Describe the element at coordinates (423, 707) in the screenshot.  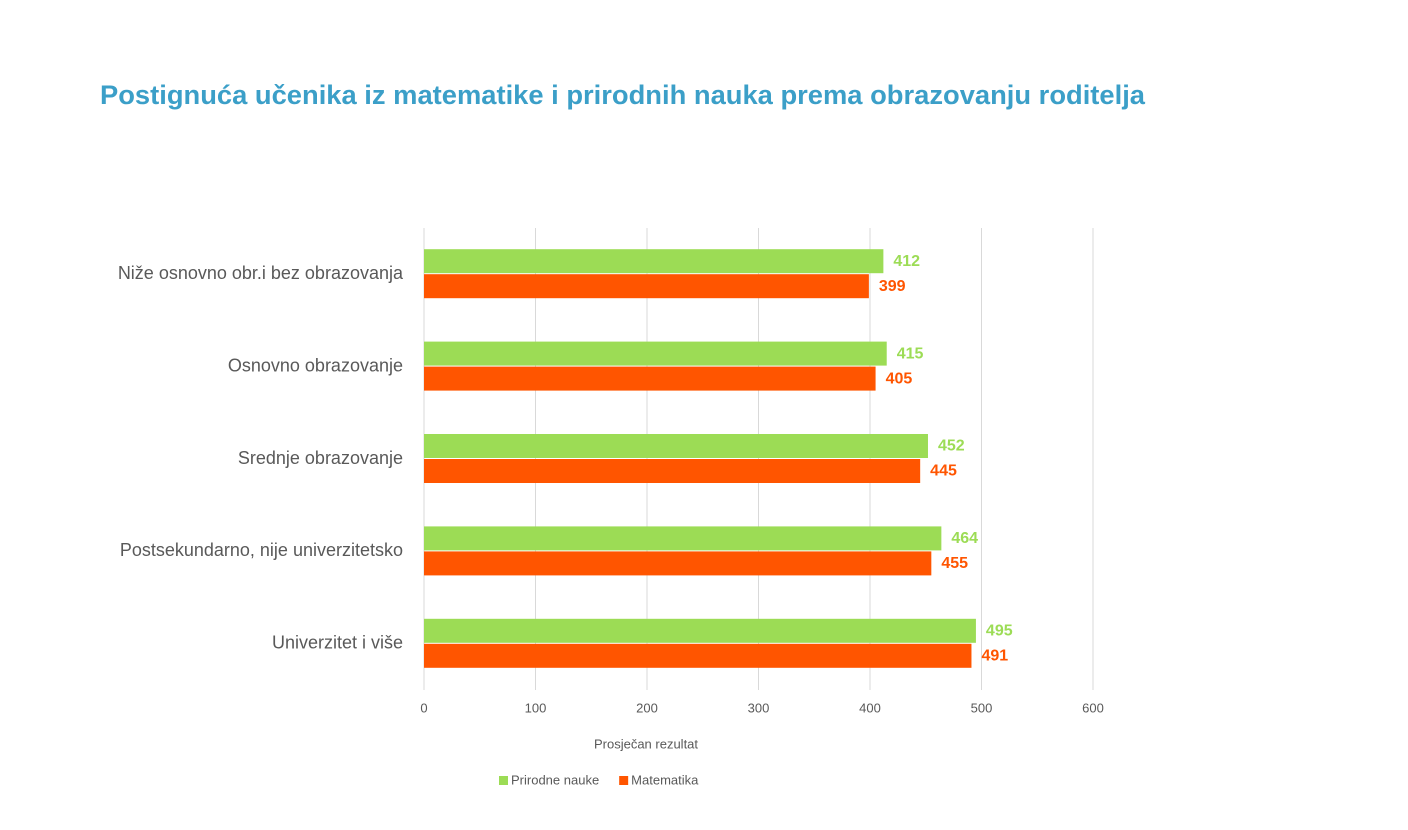
I see `x-tick-label: 0` at that location.